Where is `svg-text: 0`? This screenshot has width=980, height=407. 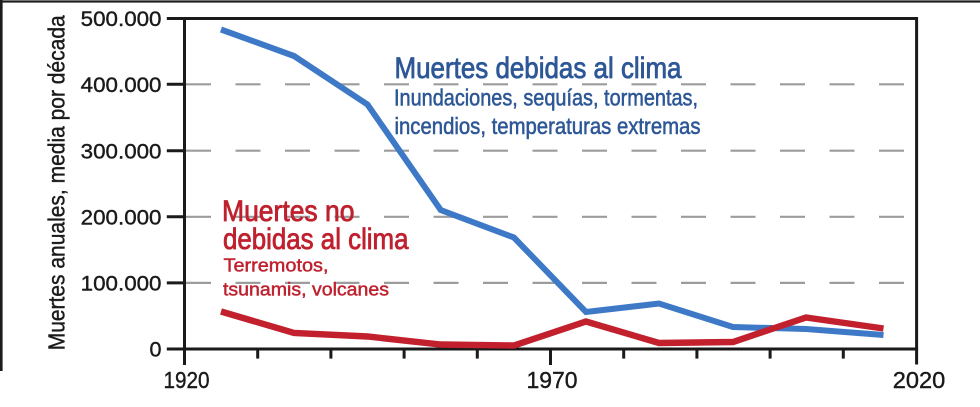
svg-text: 0 is located at coordinates (156, 350).